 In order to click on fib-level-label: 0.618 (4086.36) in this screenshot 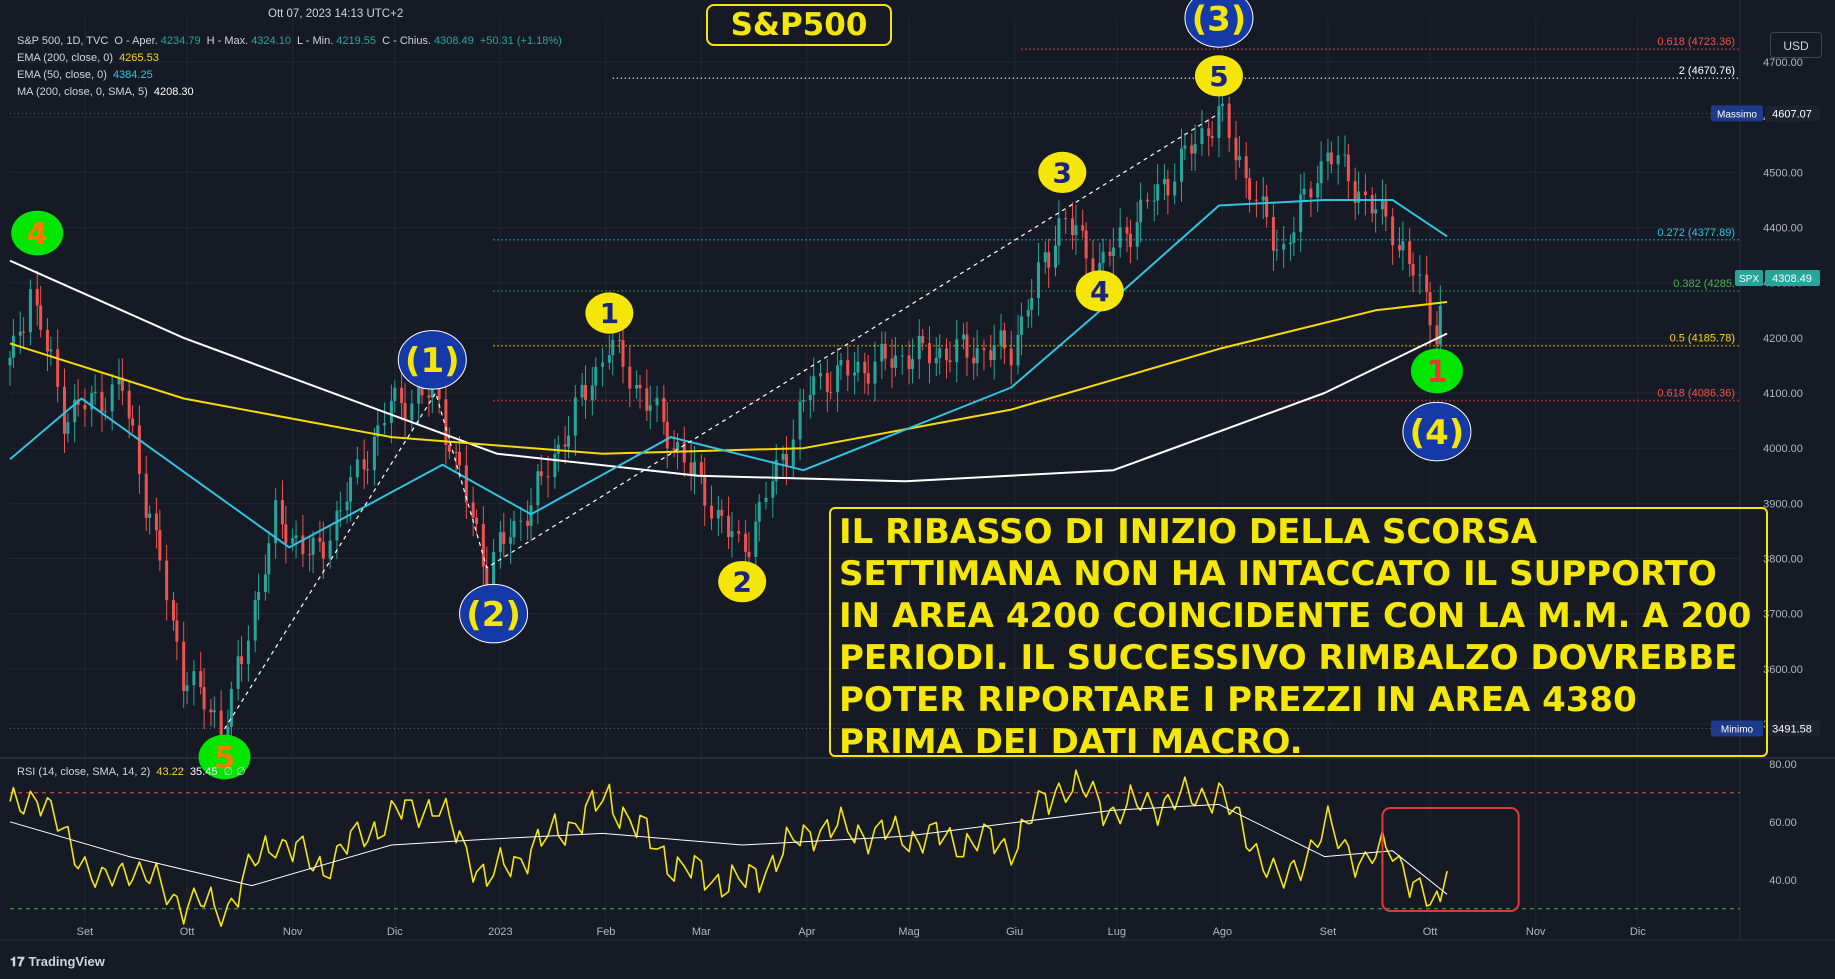, I will do `click(1696, 394)`.